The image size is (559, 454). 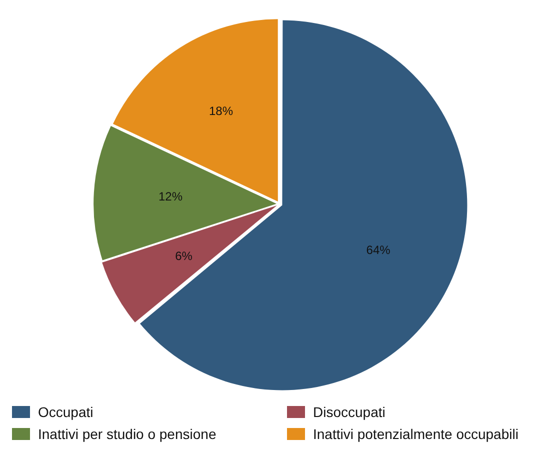 What do you see at coordinates (349, 412) in the screenshot?
I see `legend-label: Disoccupati` at bounding box center [349, 412].